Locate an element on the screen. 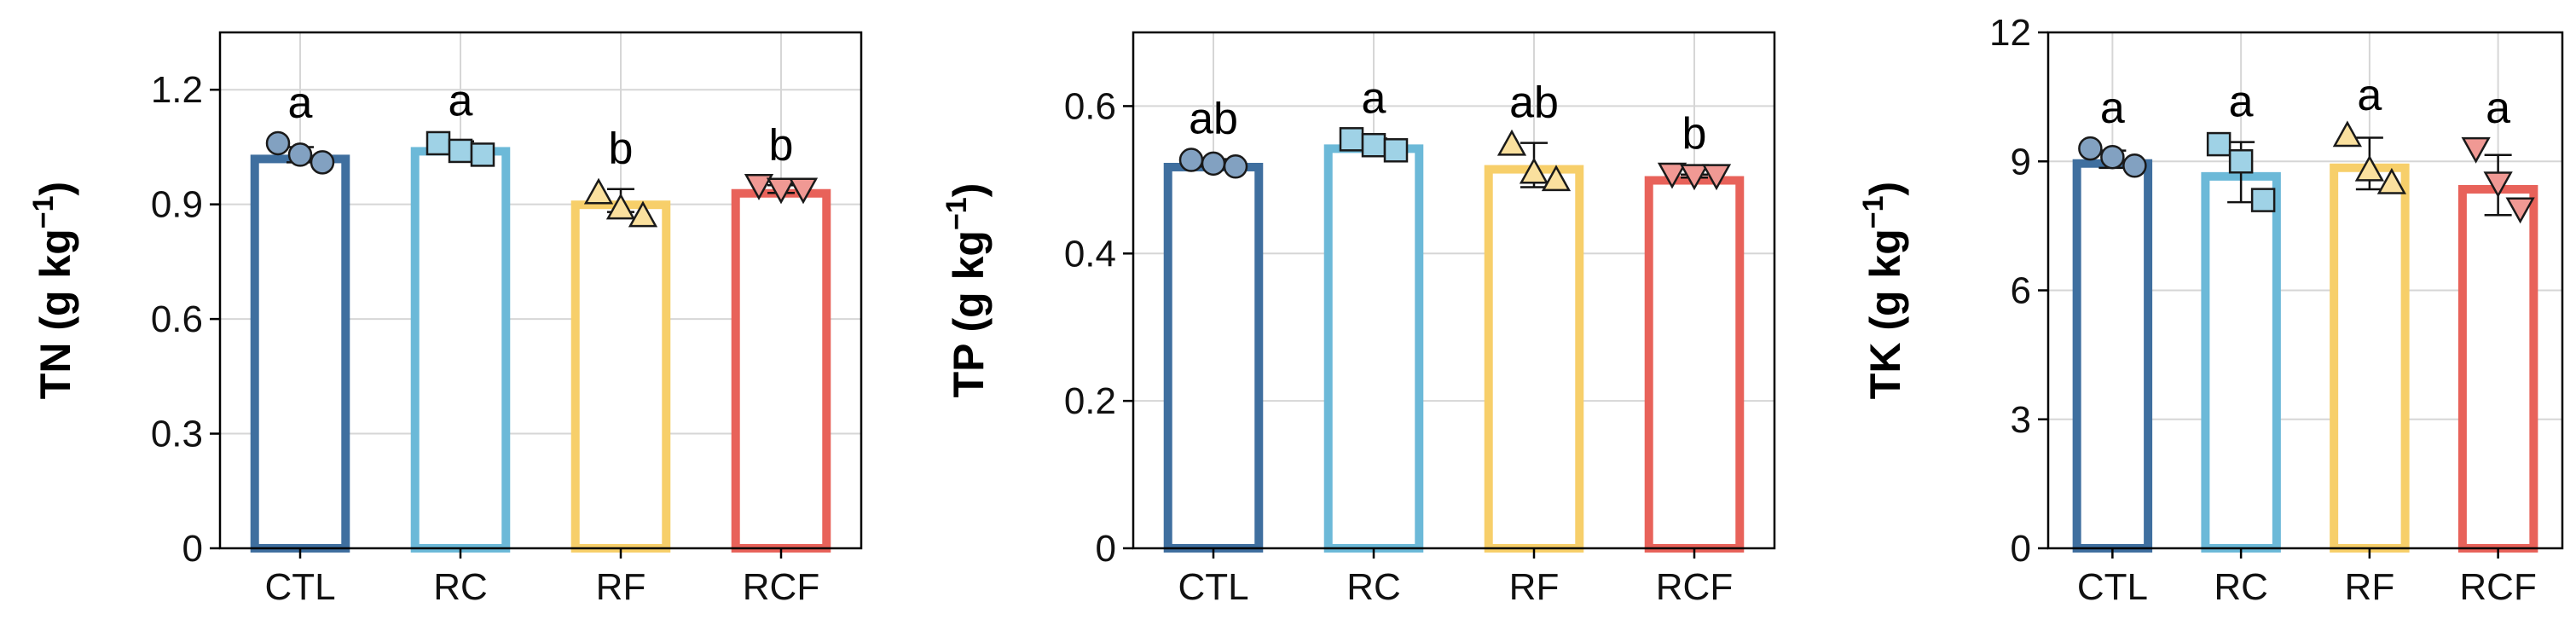  y-axis-label: TK (g kg−1) is located at coordinates (1883, 290).